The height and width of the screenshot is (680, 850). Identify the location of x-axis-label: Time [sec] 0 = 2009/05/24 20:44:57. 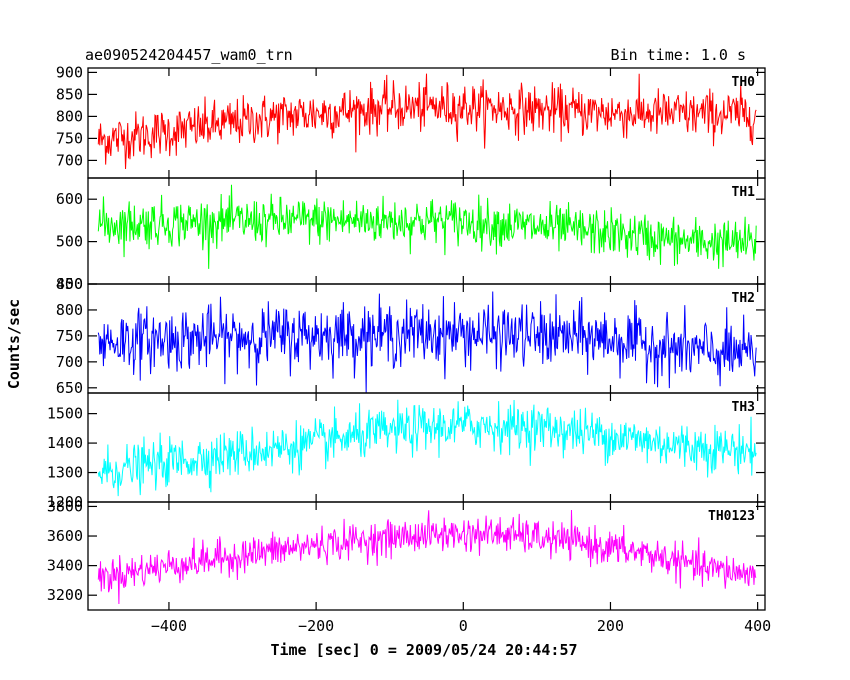
(423, 650).